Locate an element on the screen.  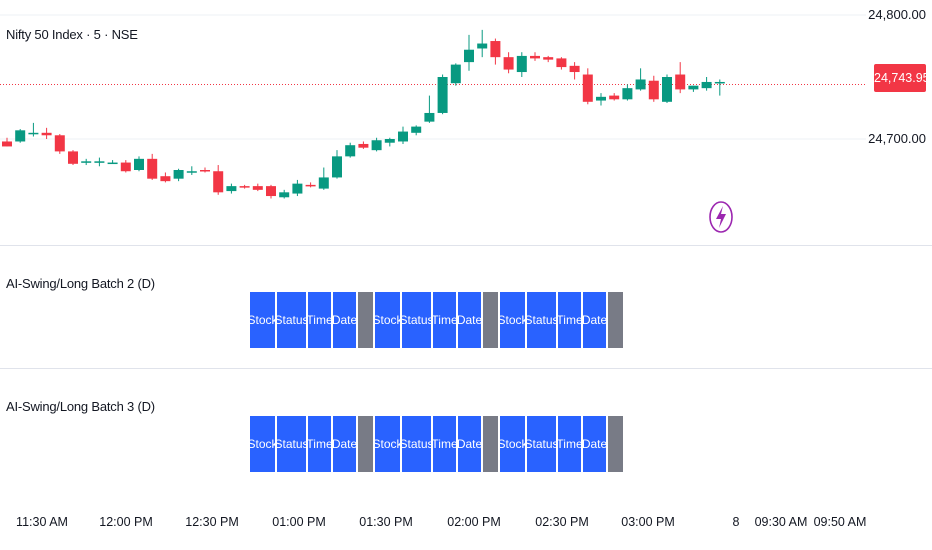
time-axis-label: 09:50 AM is located at coordinates (840, 522).